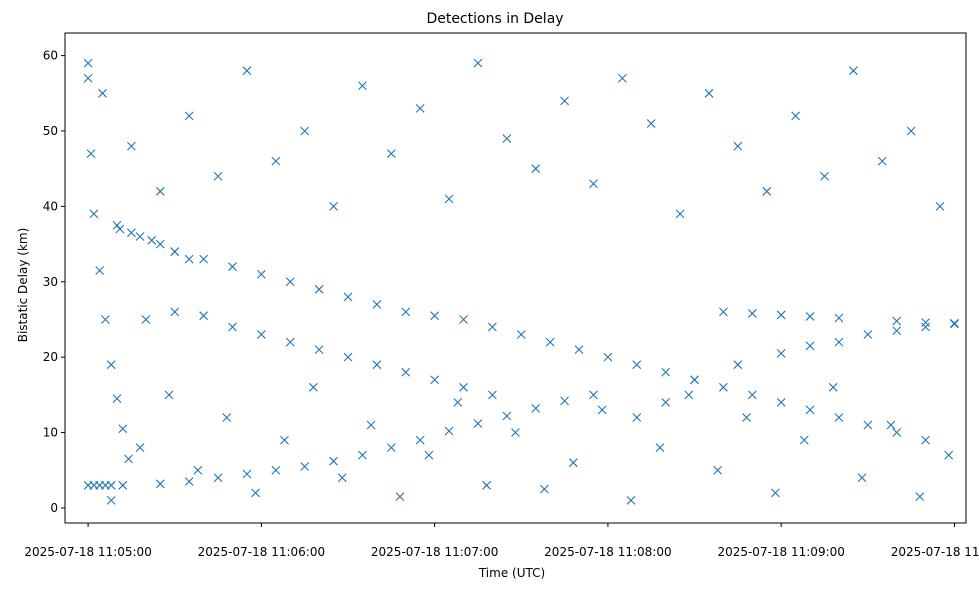 This screenshot has width=979, height=590. What do you see at coordinates (87, 552) in the screenshot?
I see `x-tick-label: 2025-07-18 11:05:00` at bounding box center [87, 552].